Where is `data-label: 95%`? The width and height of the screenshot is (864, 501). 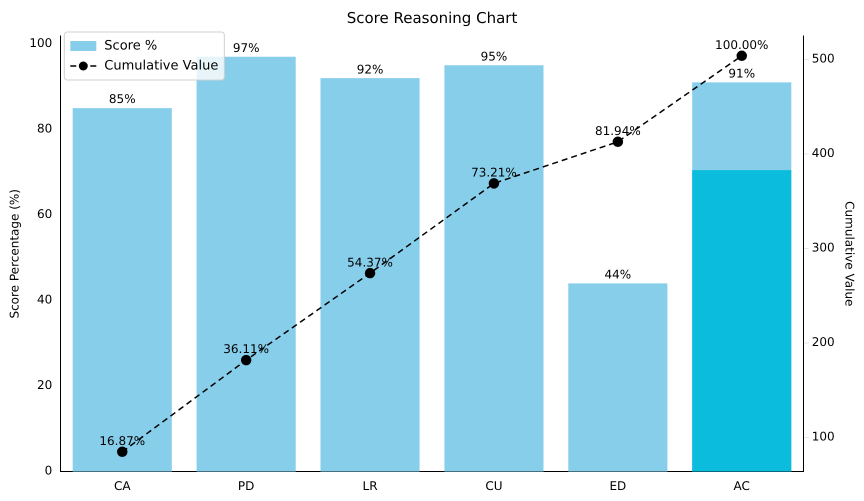 data-label: 95% is located at coordinates (494, 56).